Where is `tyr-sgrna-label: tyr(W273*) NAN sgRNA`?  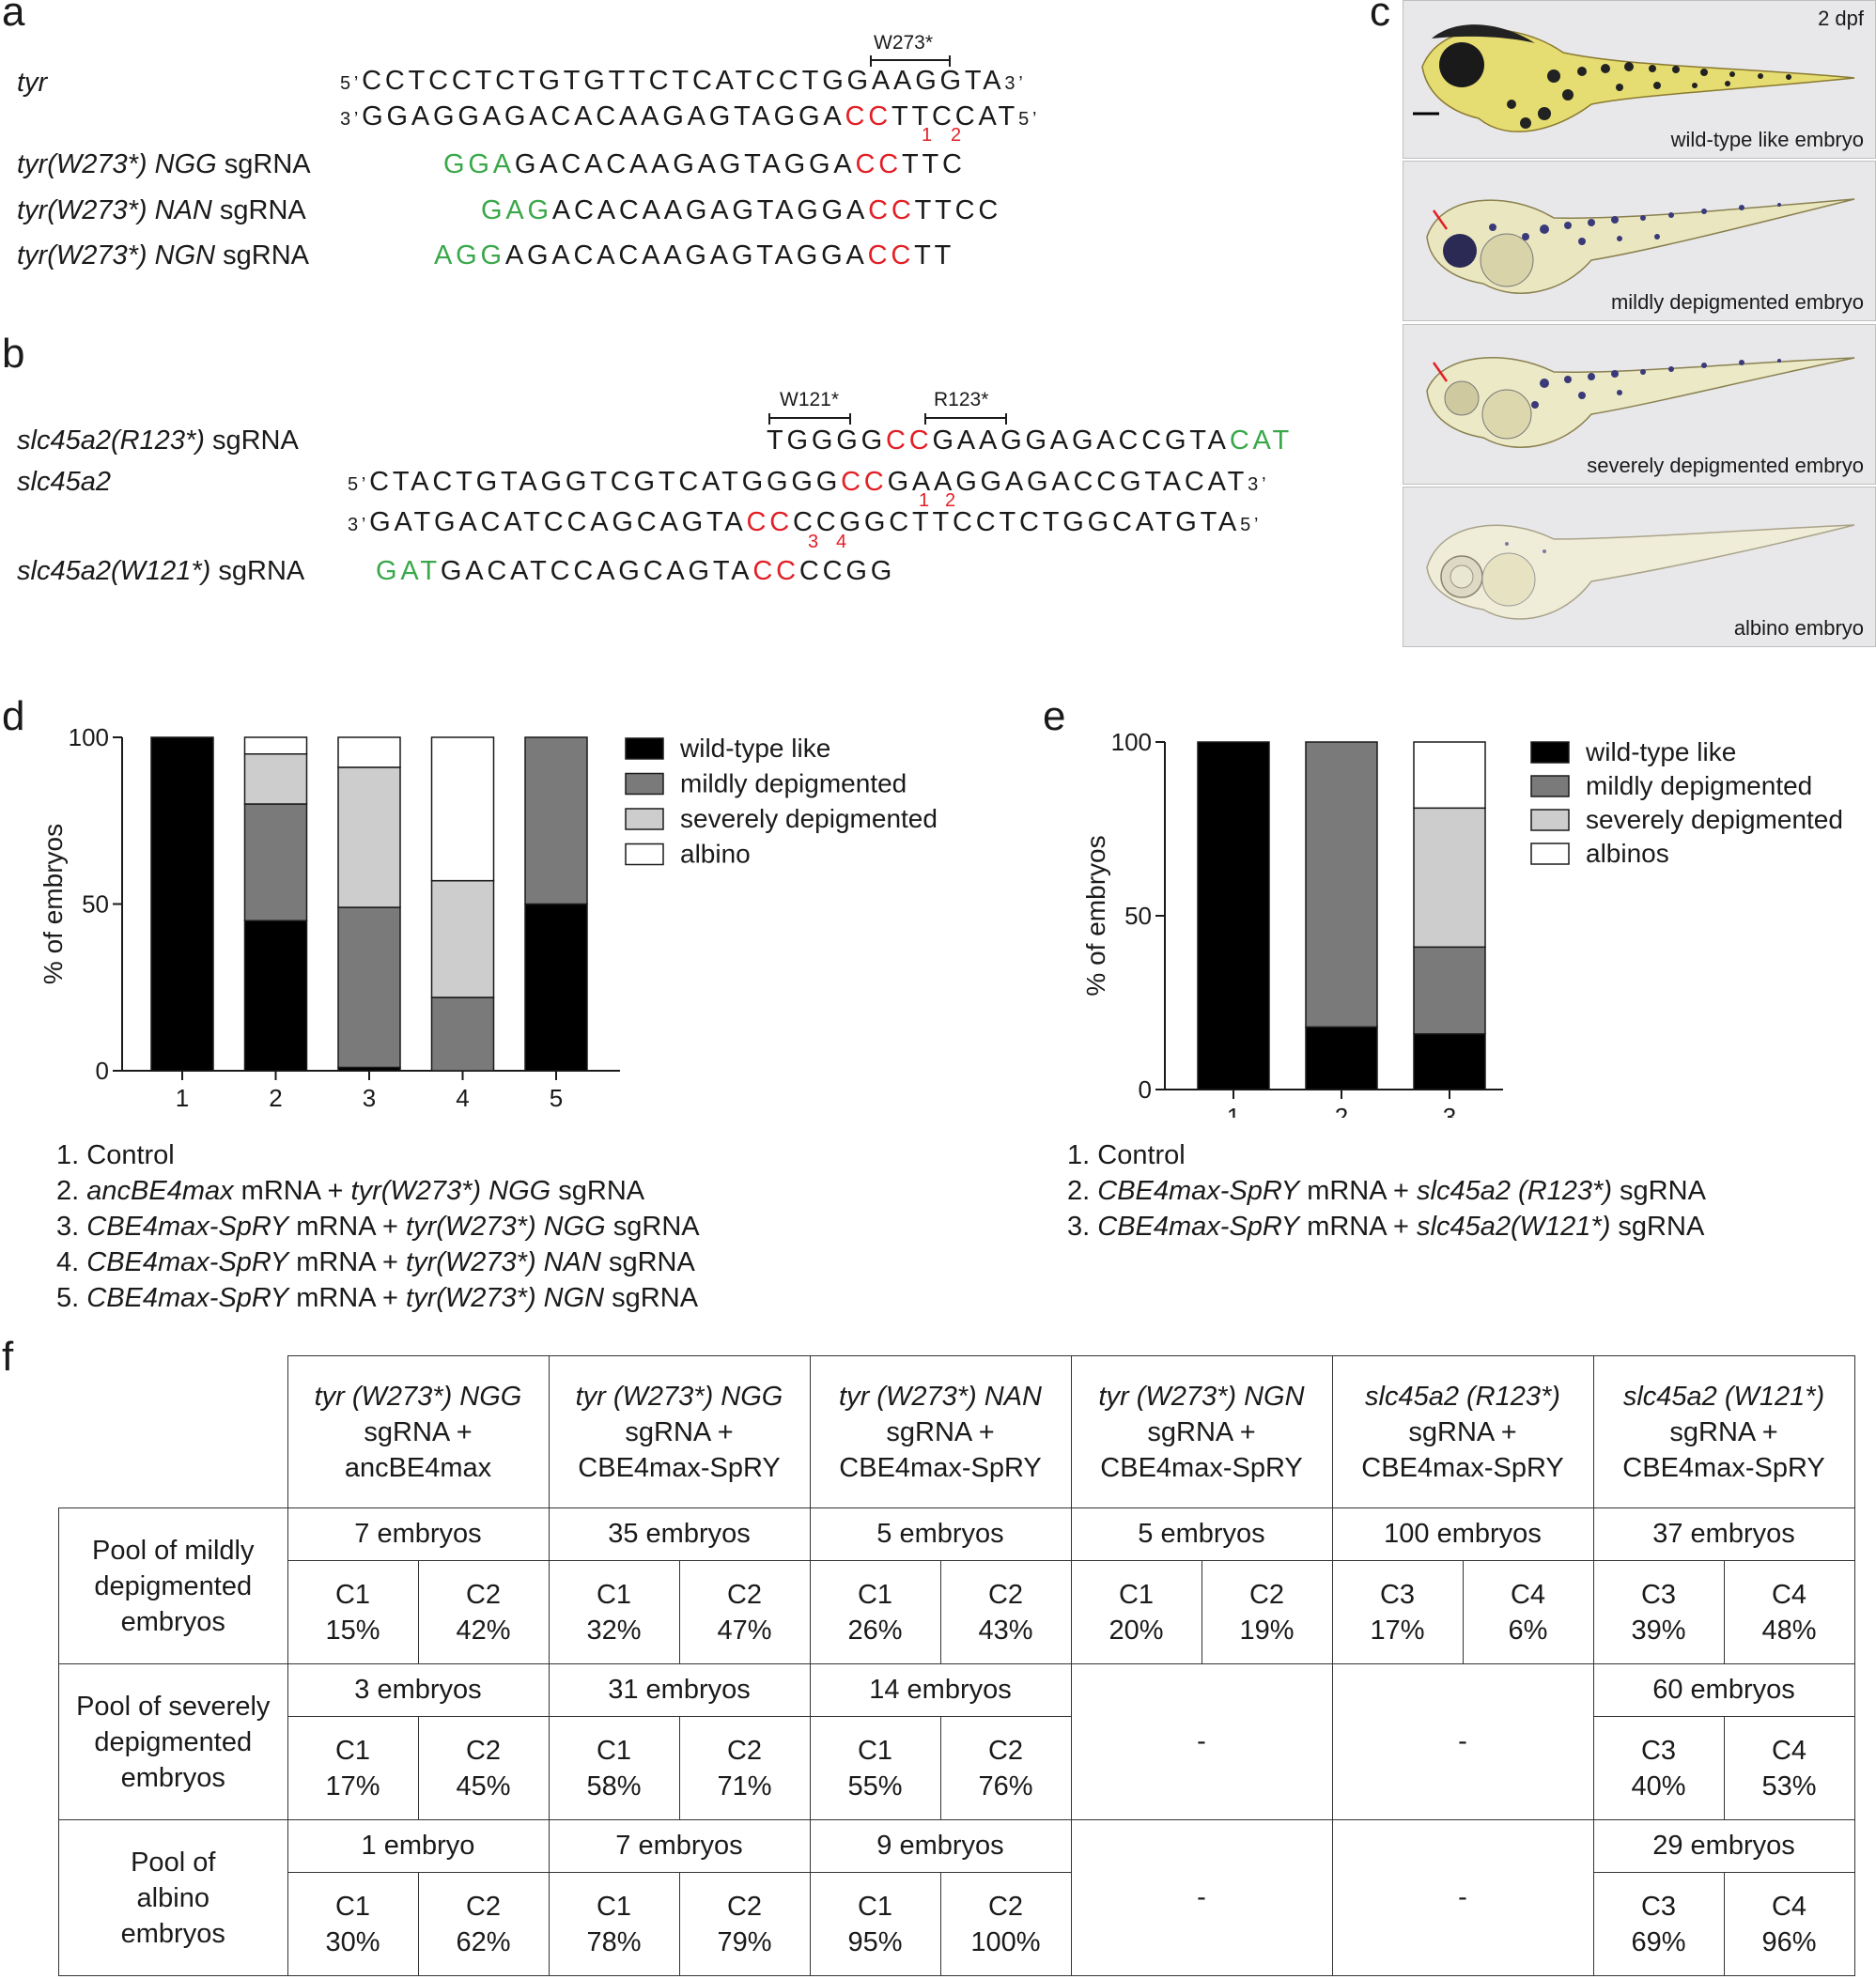 tyr-sgrna-label: tyr(W273*) NAN sgRNA is located at coordinates (161, 210).